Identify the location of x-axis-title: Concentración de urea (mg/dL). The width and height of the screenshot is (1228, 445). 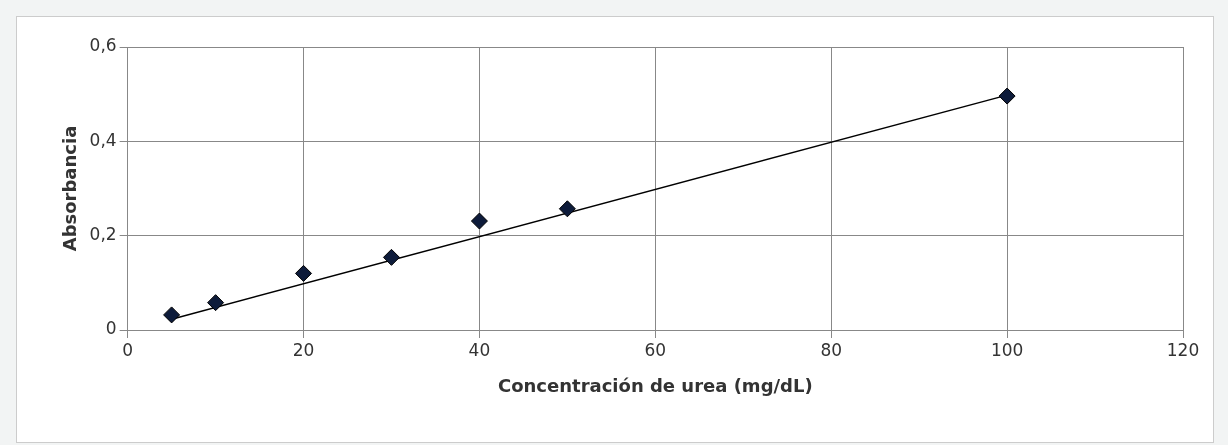
(655, 385).